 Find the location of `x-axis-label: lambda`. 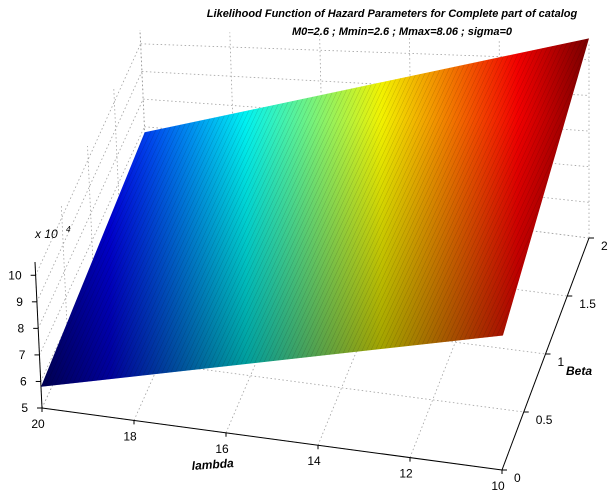

x-axis-label: lambda is located at coordinates (212, 464).